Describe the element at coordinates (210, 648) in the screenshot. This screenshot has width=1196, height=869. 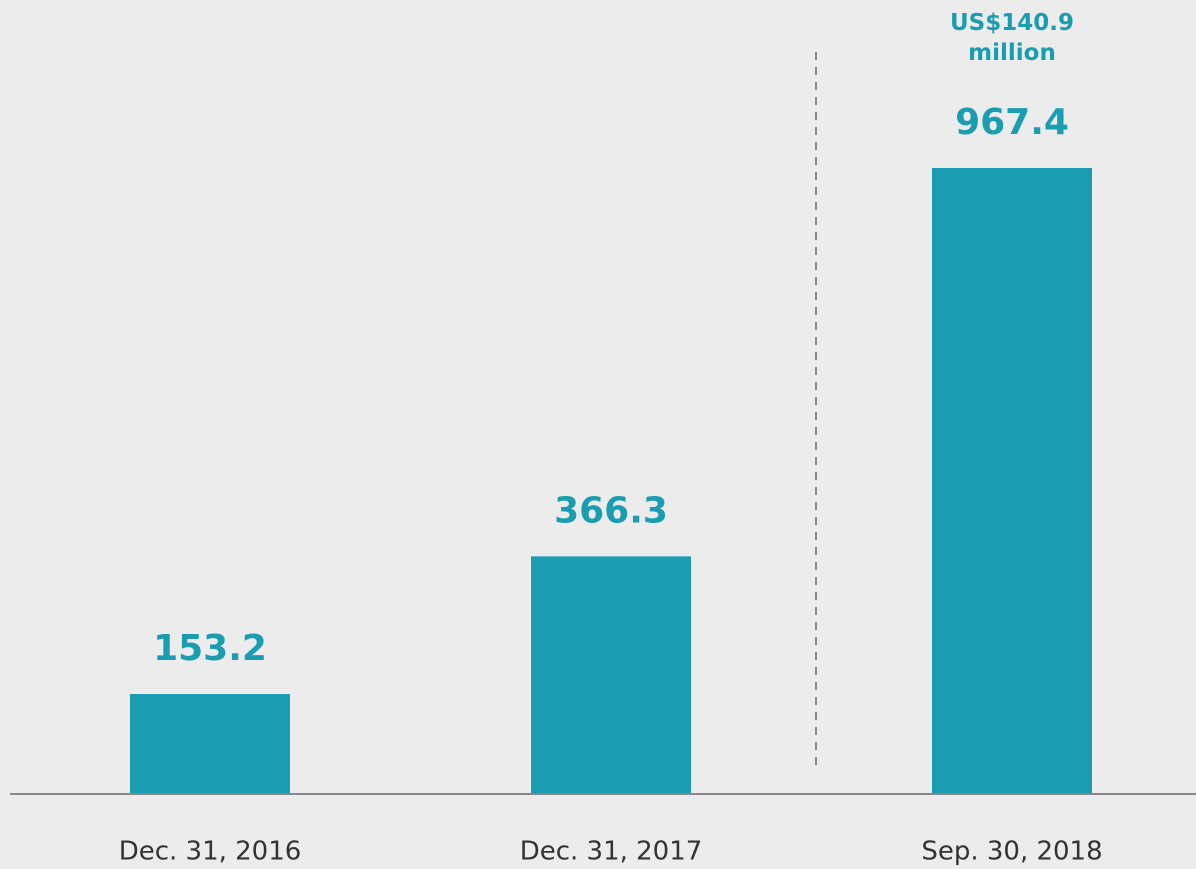
I see `value-label: 153.2` at that location.